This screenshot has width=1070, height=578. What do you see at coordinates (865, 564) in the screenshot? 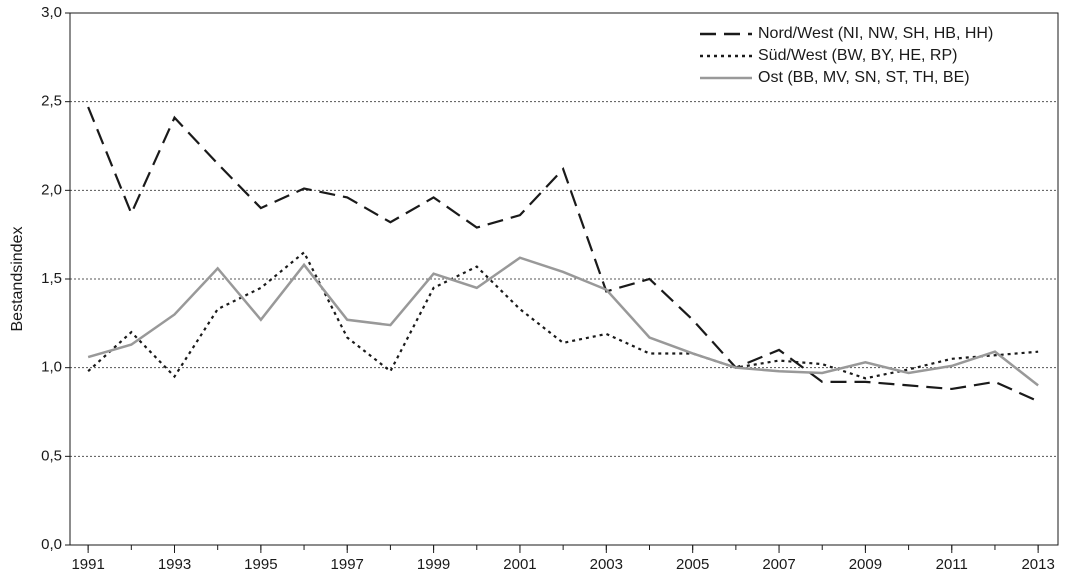
I see `x-tick-label: 2009` at bounding box center [865, 564].